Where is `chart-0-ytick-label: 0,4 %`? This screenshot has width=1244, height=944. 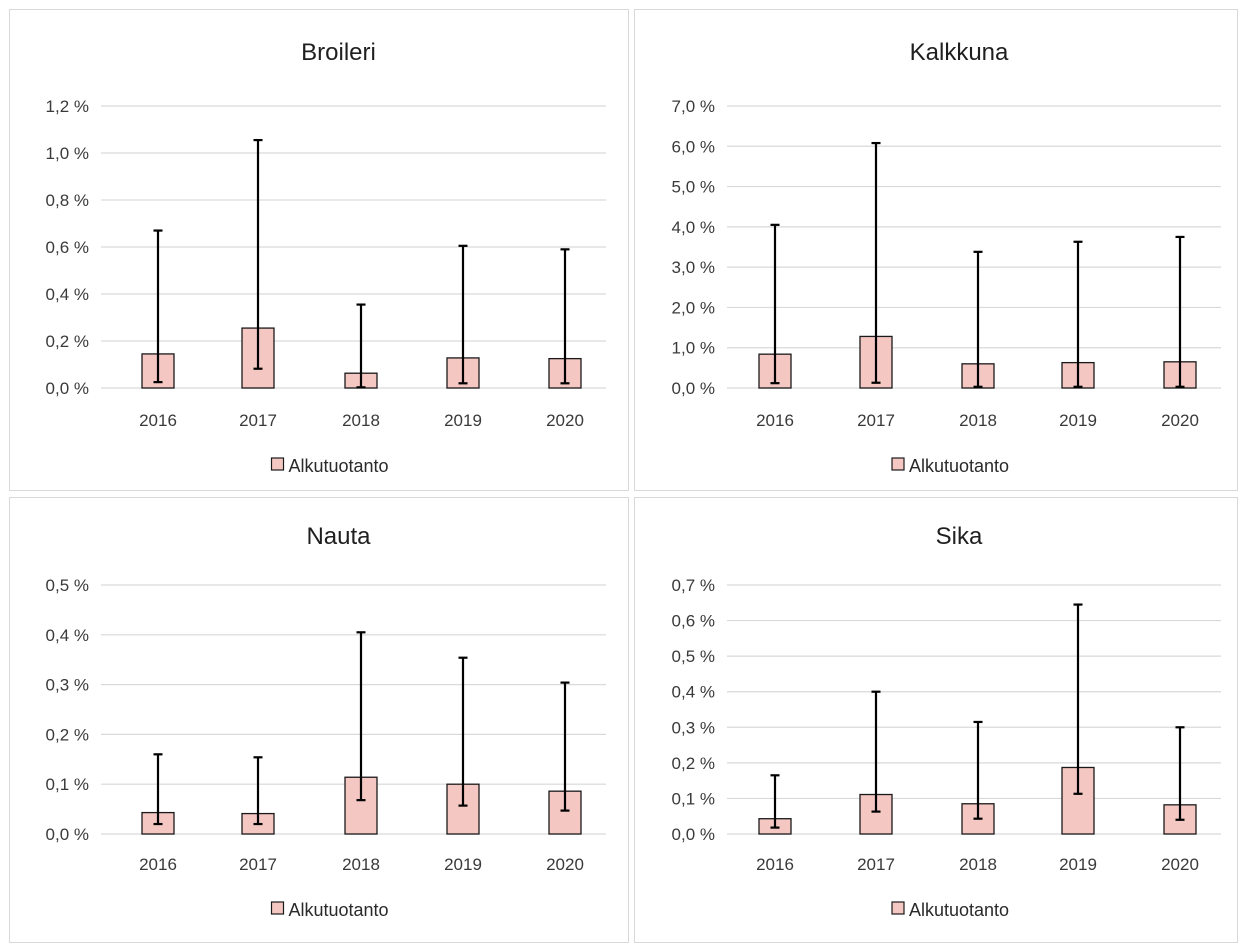
chart-0-ytick-label: 0,4 % is located at coordinates (67, 294).